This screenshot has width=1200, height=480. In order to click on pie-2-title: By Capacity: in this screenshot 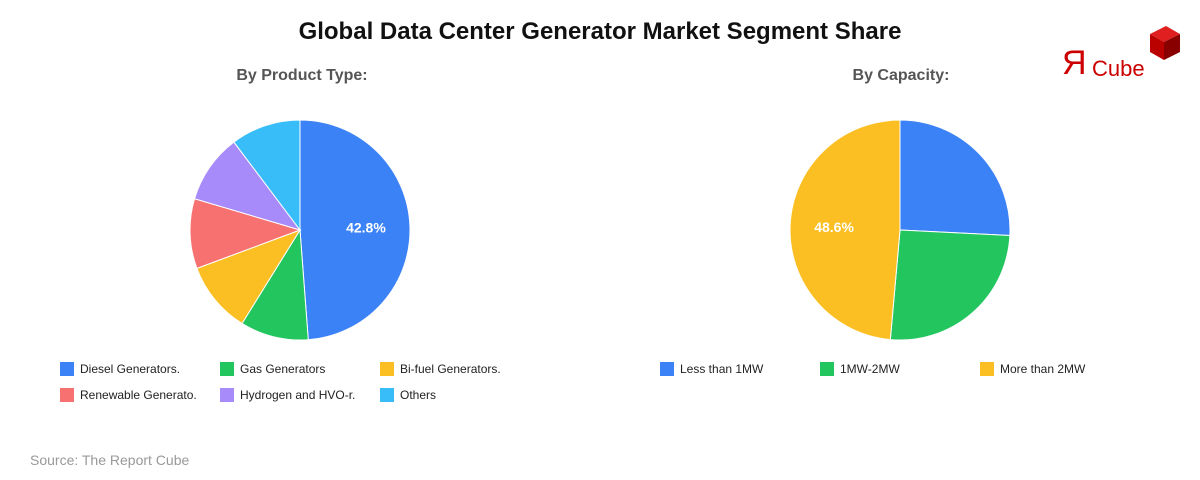, I will do `click(901, 75)`.